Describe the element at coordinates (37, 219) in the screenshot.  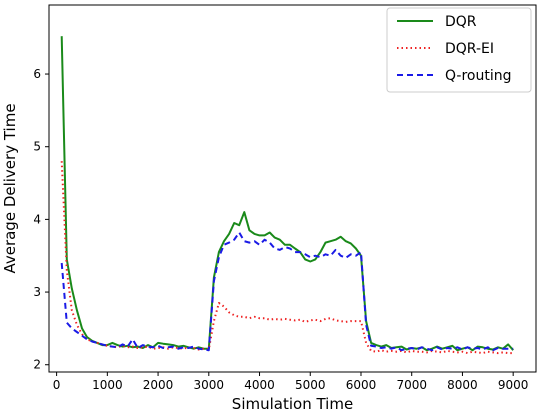
I see `y-tick-label: 4` at that location.